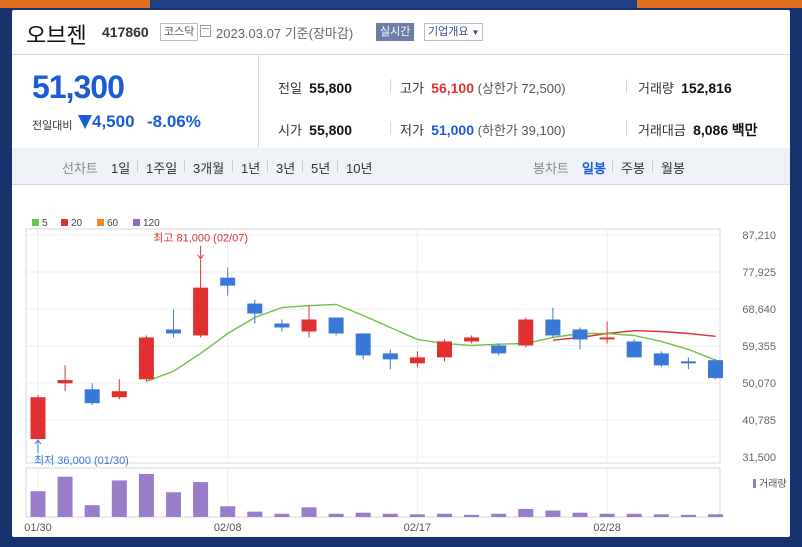  Describe the element at coordinates (209, 168) in the screenshot. I see `period-3m: 3개월` at that location.